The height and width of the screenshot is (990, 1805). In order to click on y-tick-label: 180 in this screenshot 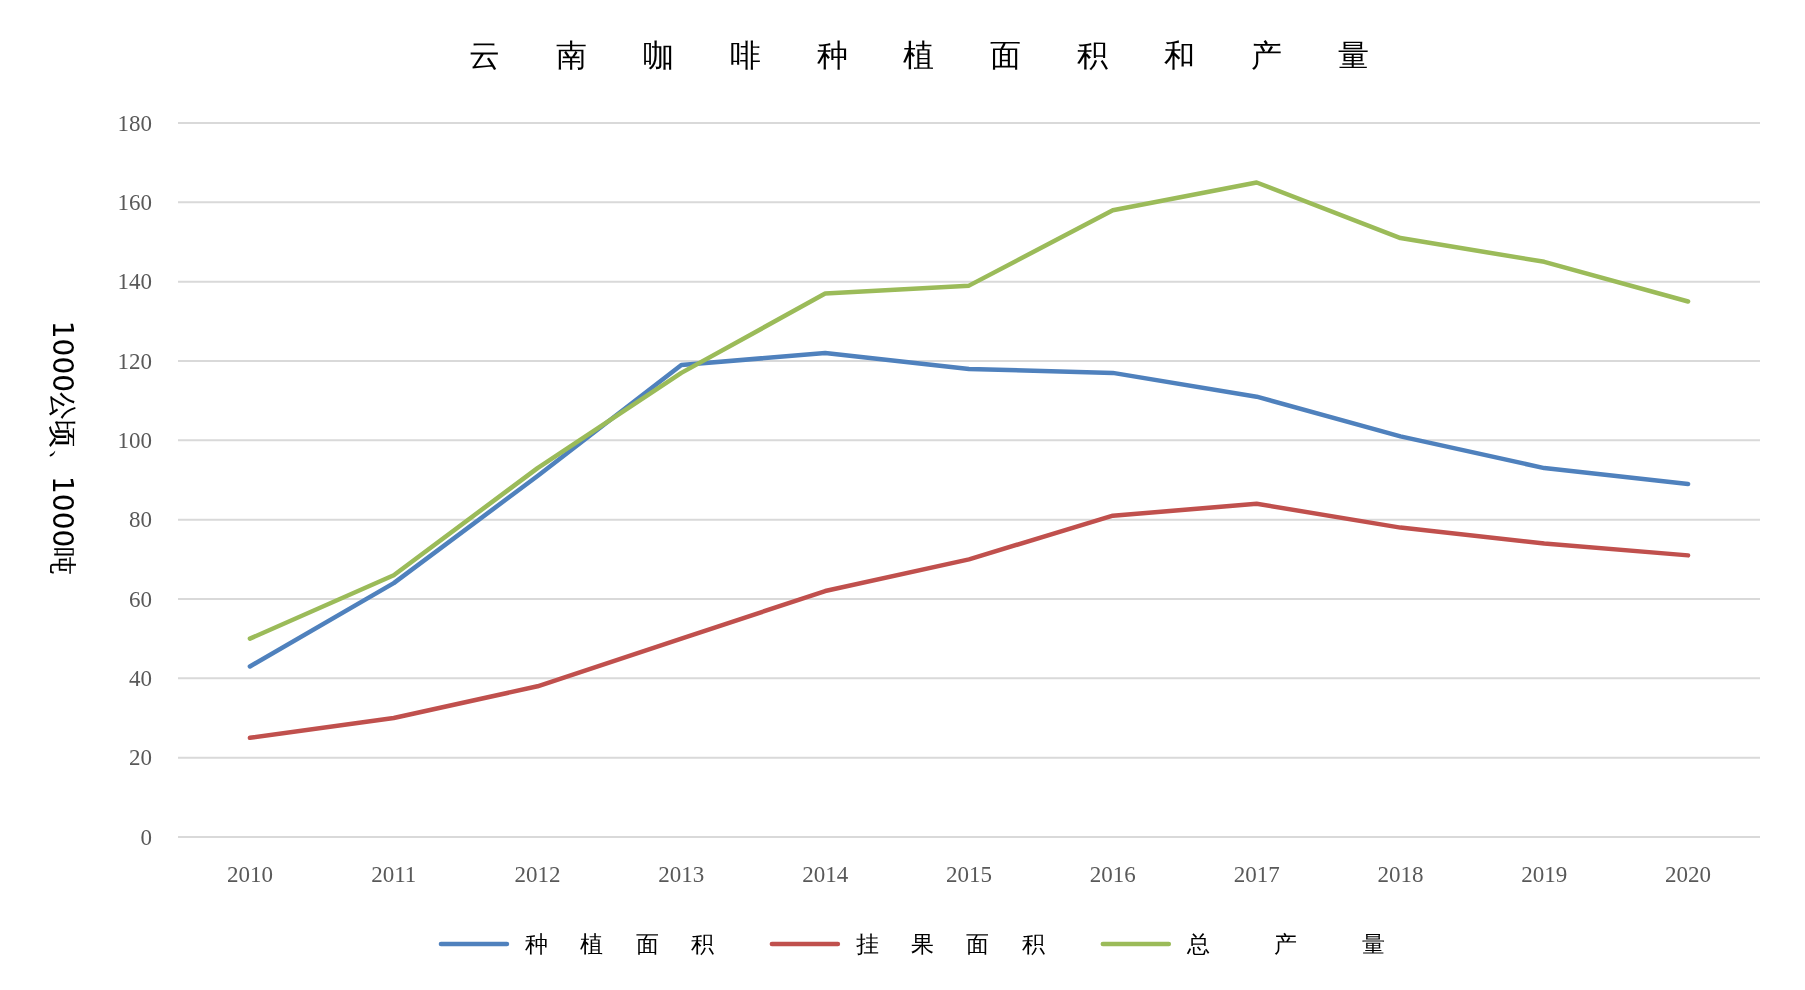, I will do `click(134, 123)`.